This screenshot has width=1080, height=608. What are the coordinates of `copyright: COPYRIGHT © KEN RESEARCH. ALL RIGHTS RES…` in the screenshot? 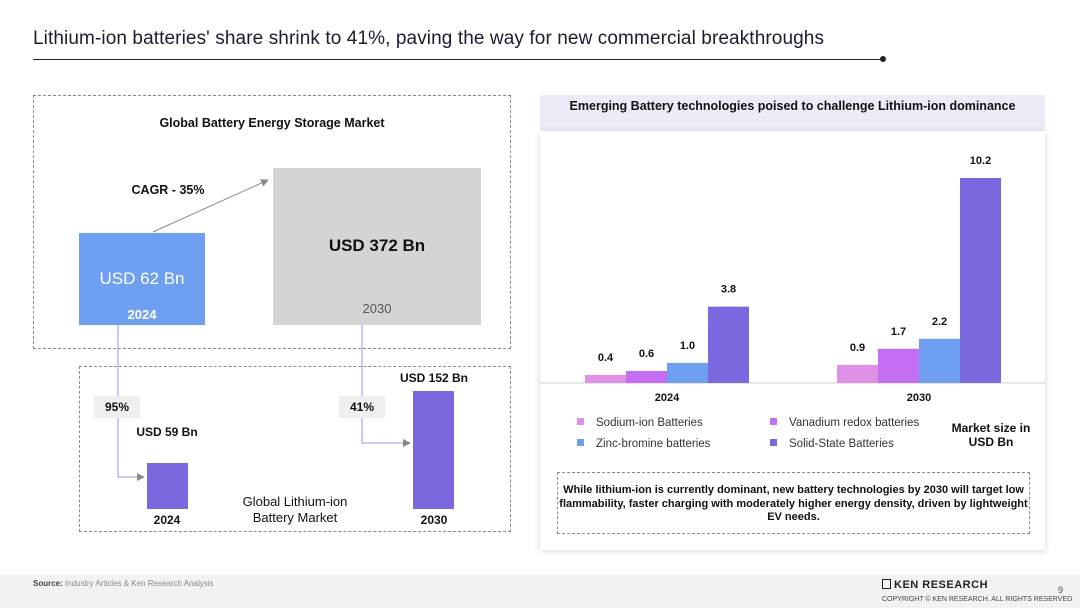 It's located at (977, 599).